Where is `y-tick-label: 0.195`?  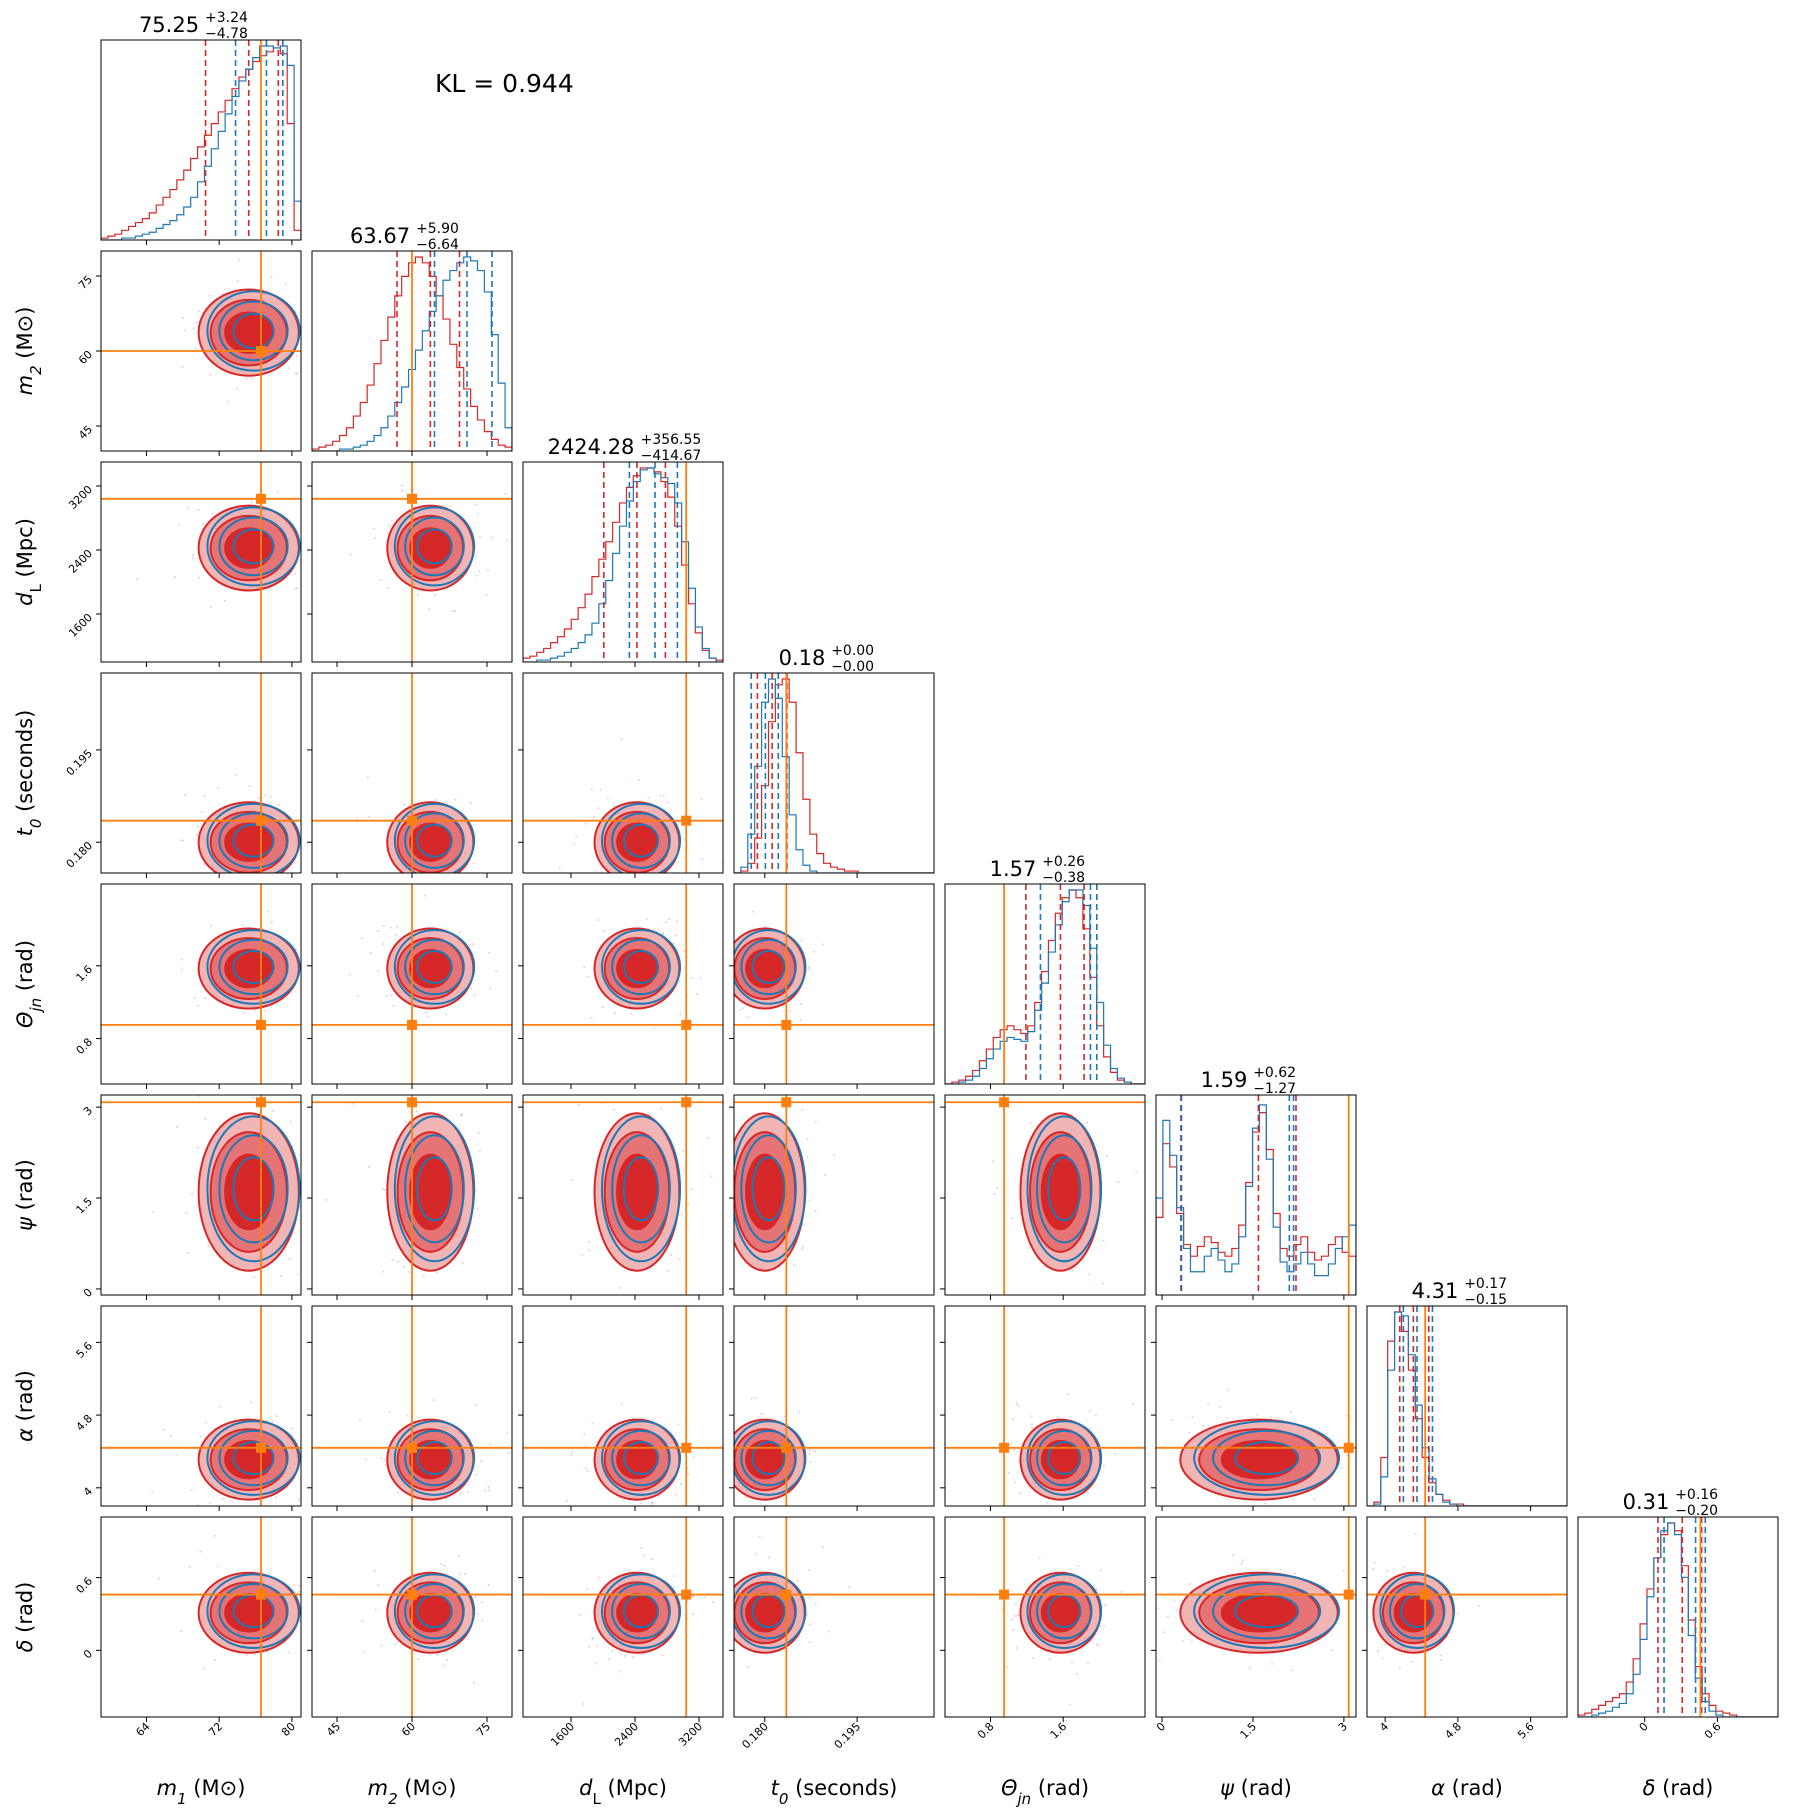 y-tick-label: 0.195 is located at coordinates (79, 762).